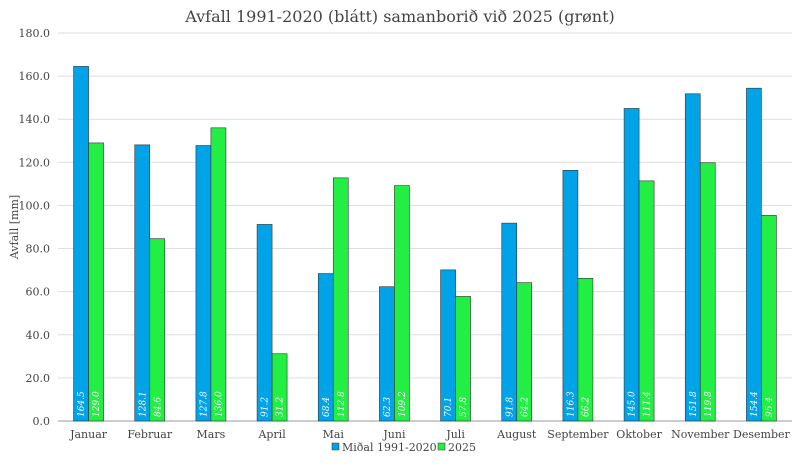 The width and height of the screenshot is (800, 467). What do you see at coordinates (211, 434) in the screenshot?
I see `x-tick-label: Mars` at bounding box center [211, 434].